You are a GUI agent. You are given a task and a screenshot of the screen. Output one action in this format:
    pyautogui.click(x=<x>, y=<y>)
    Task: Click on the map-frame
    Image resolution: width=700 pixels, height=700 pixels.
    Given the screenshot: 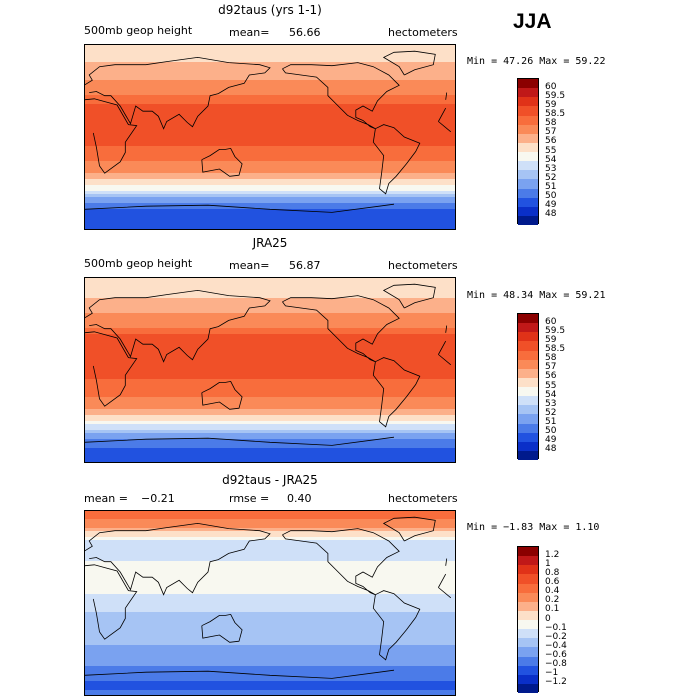 What is the action you would take?
    pyautogui.click(x=270, y=370)
    